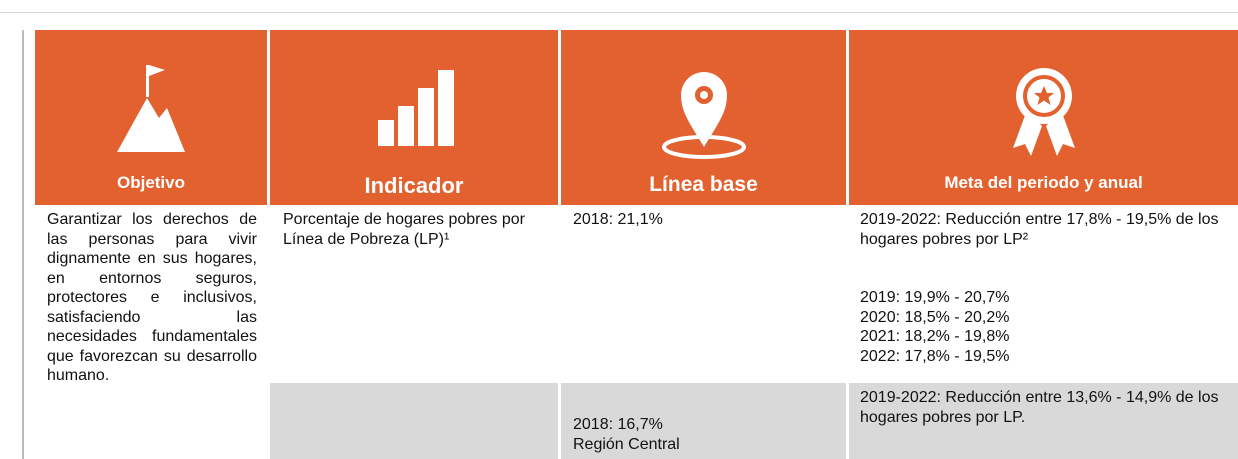 The image size is (1238, 459). What do you see at coordinates (23, 244) in the screenshot?
I see `left-rule` at bounding box center [23, 244].